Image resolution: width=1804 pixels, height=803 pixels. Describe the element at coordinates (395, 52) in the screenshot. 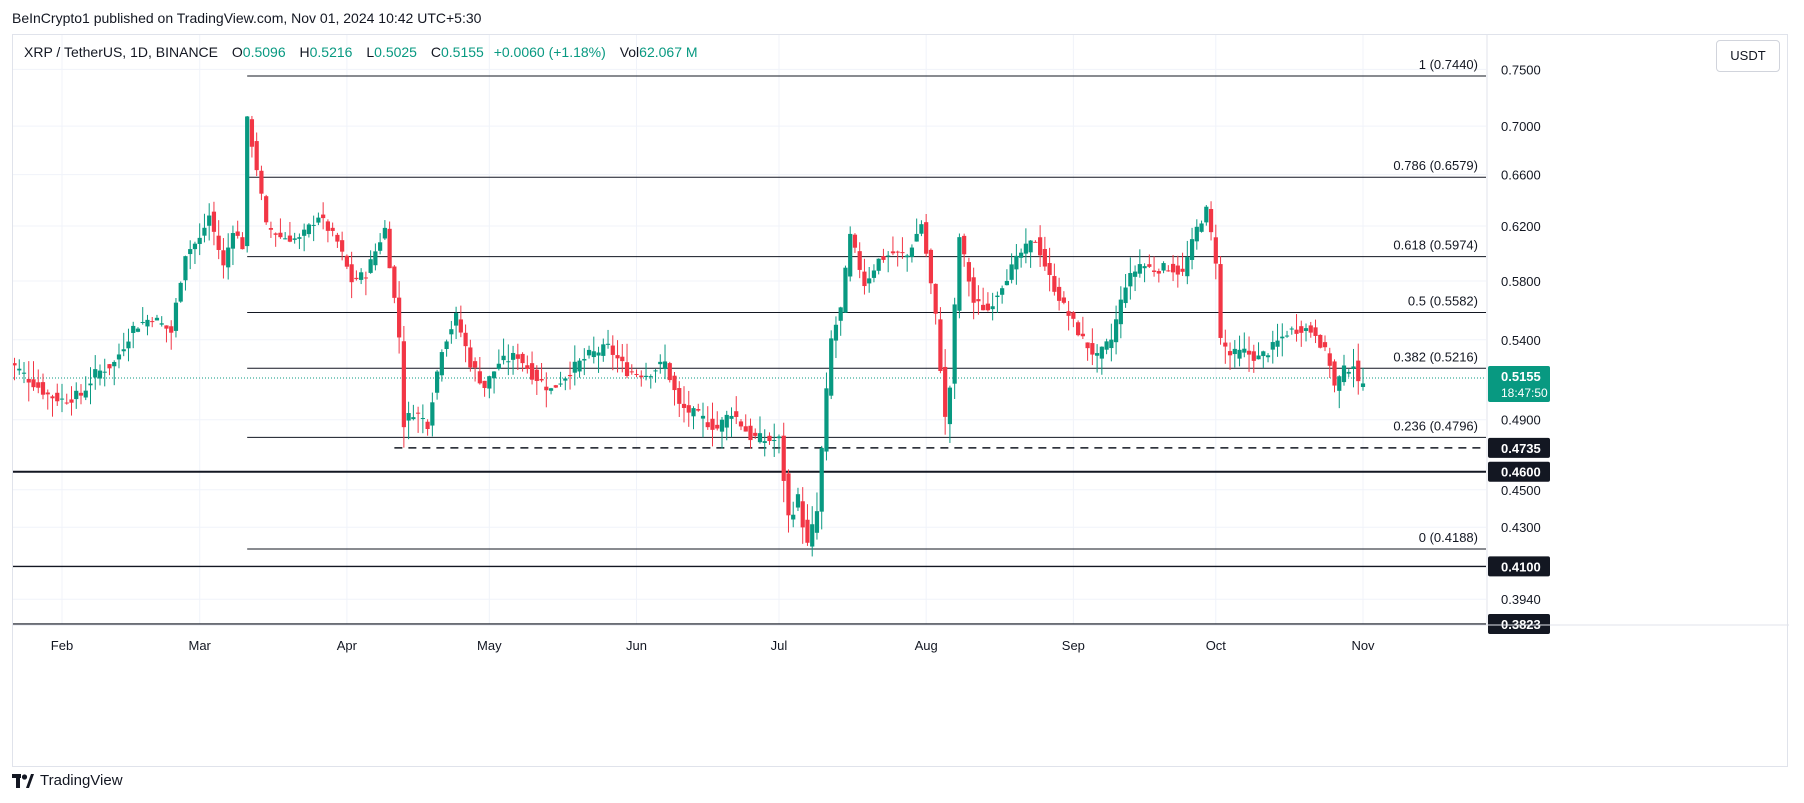

I see `low-value: 0.5025` at that location.